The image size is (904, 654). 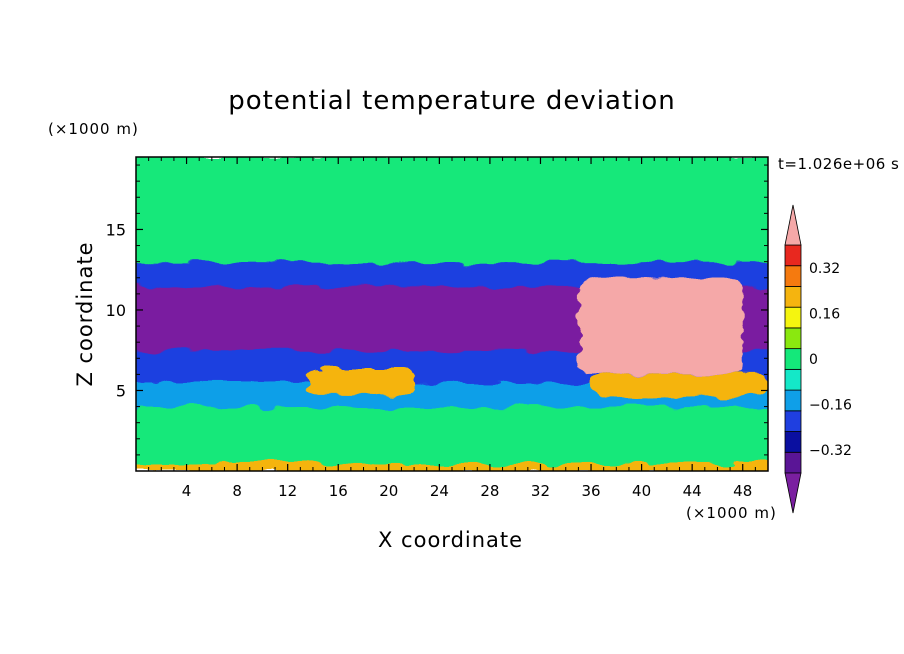 I want to click on colorbar-tick-label: −0.32, so click(x=830, y=451).